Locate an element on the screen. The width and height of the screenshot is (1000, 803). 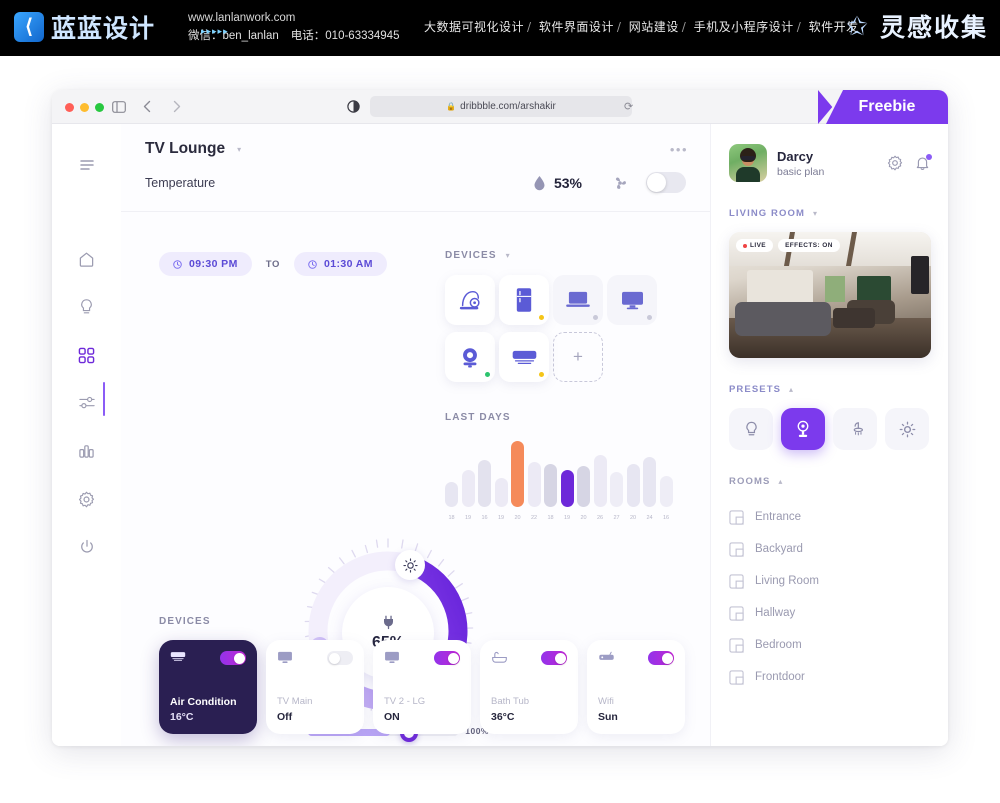
lock-icon: 🔒 is located at coordinates (451, 106).